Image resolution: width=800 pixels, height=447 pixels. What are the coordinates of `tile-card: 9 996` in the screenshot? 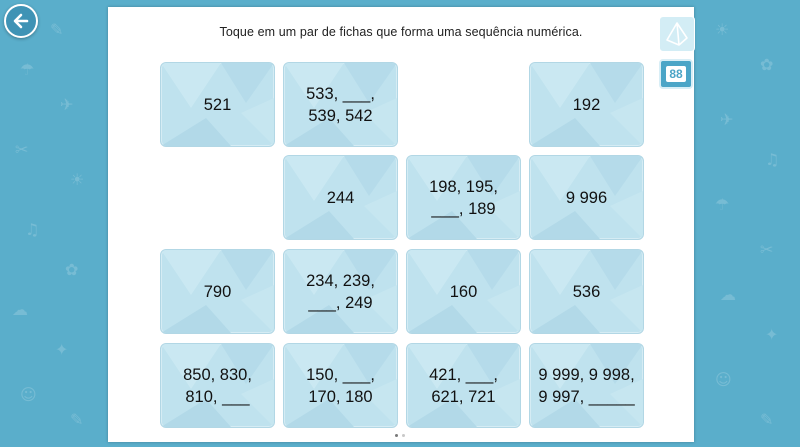 It's located at (586, 197).